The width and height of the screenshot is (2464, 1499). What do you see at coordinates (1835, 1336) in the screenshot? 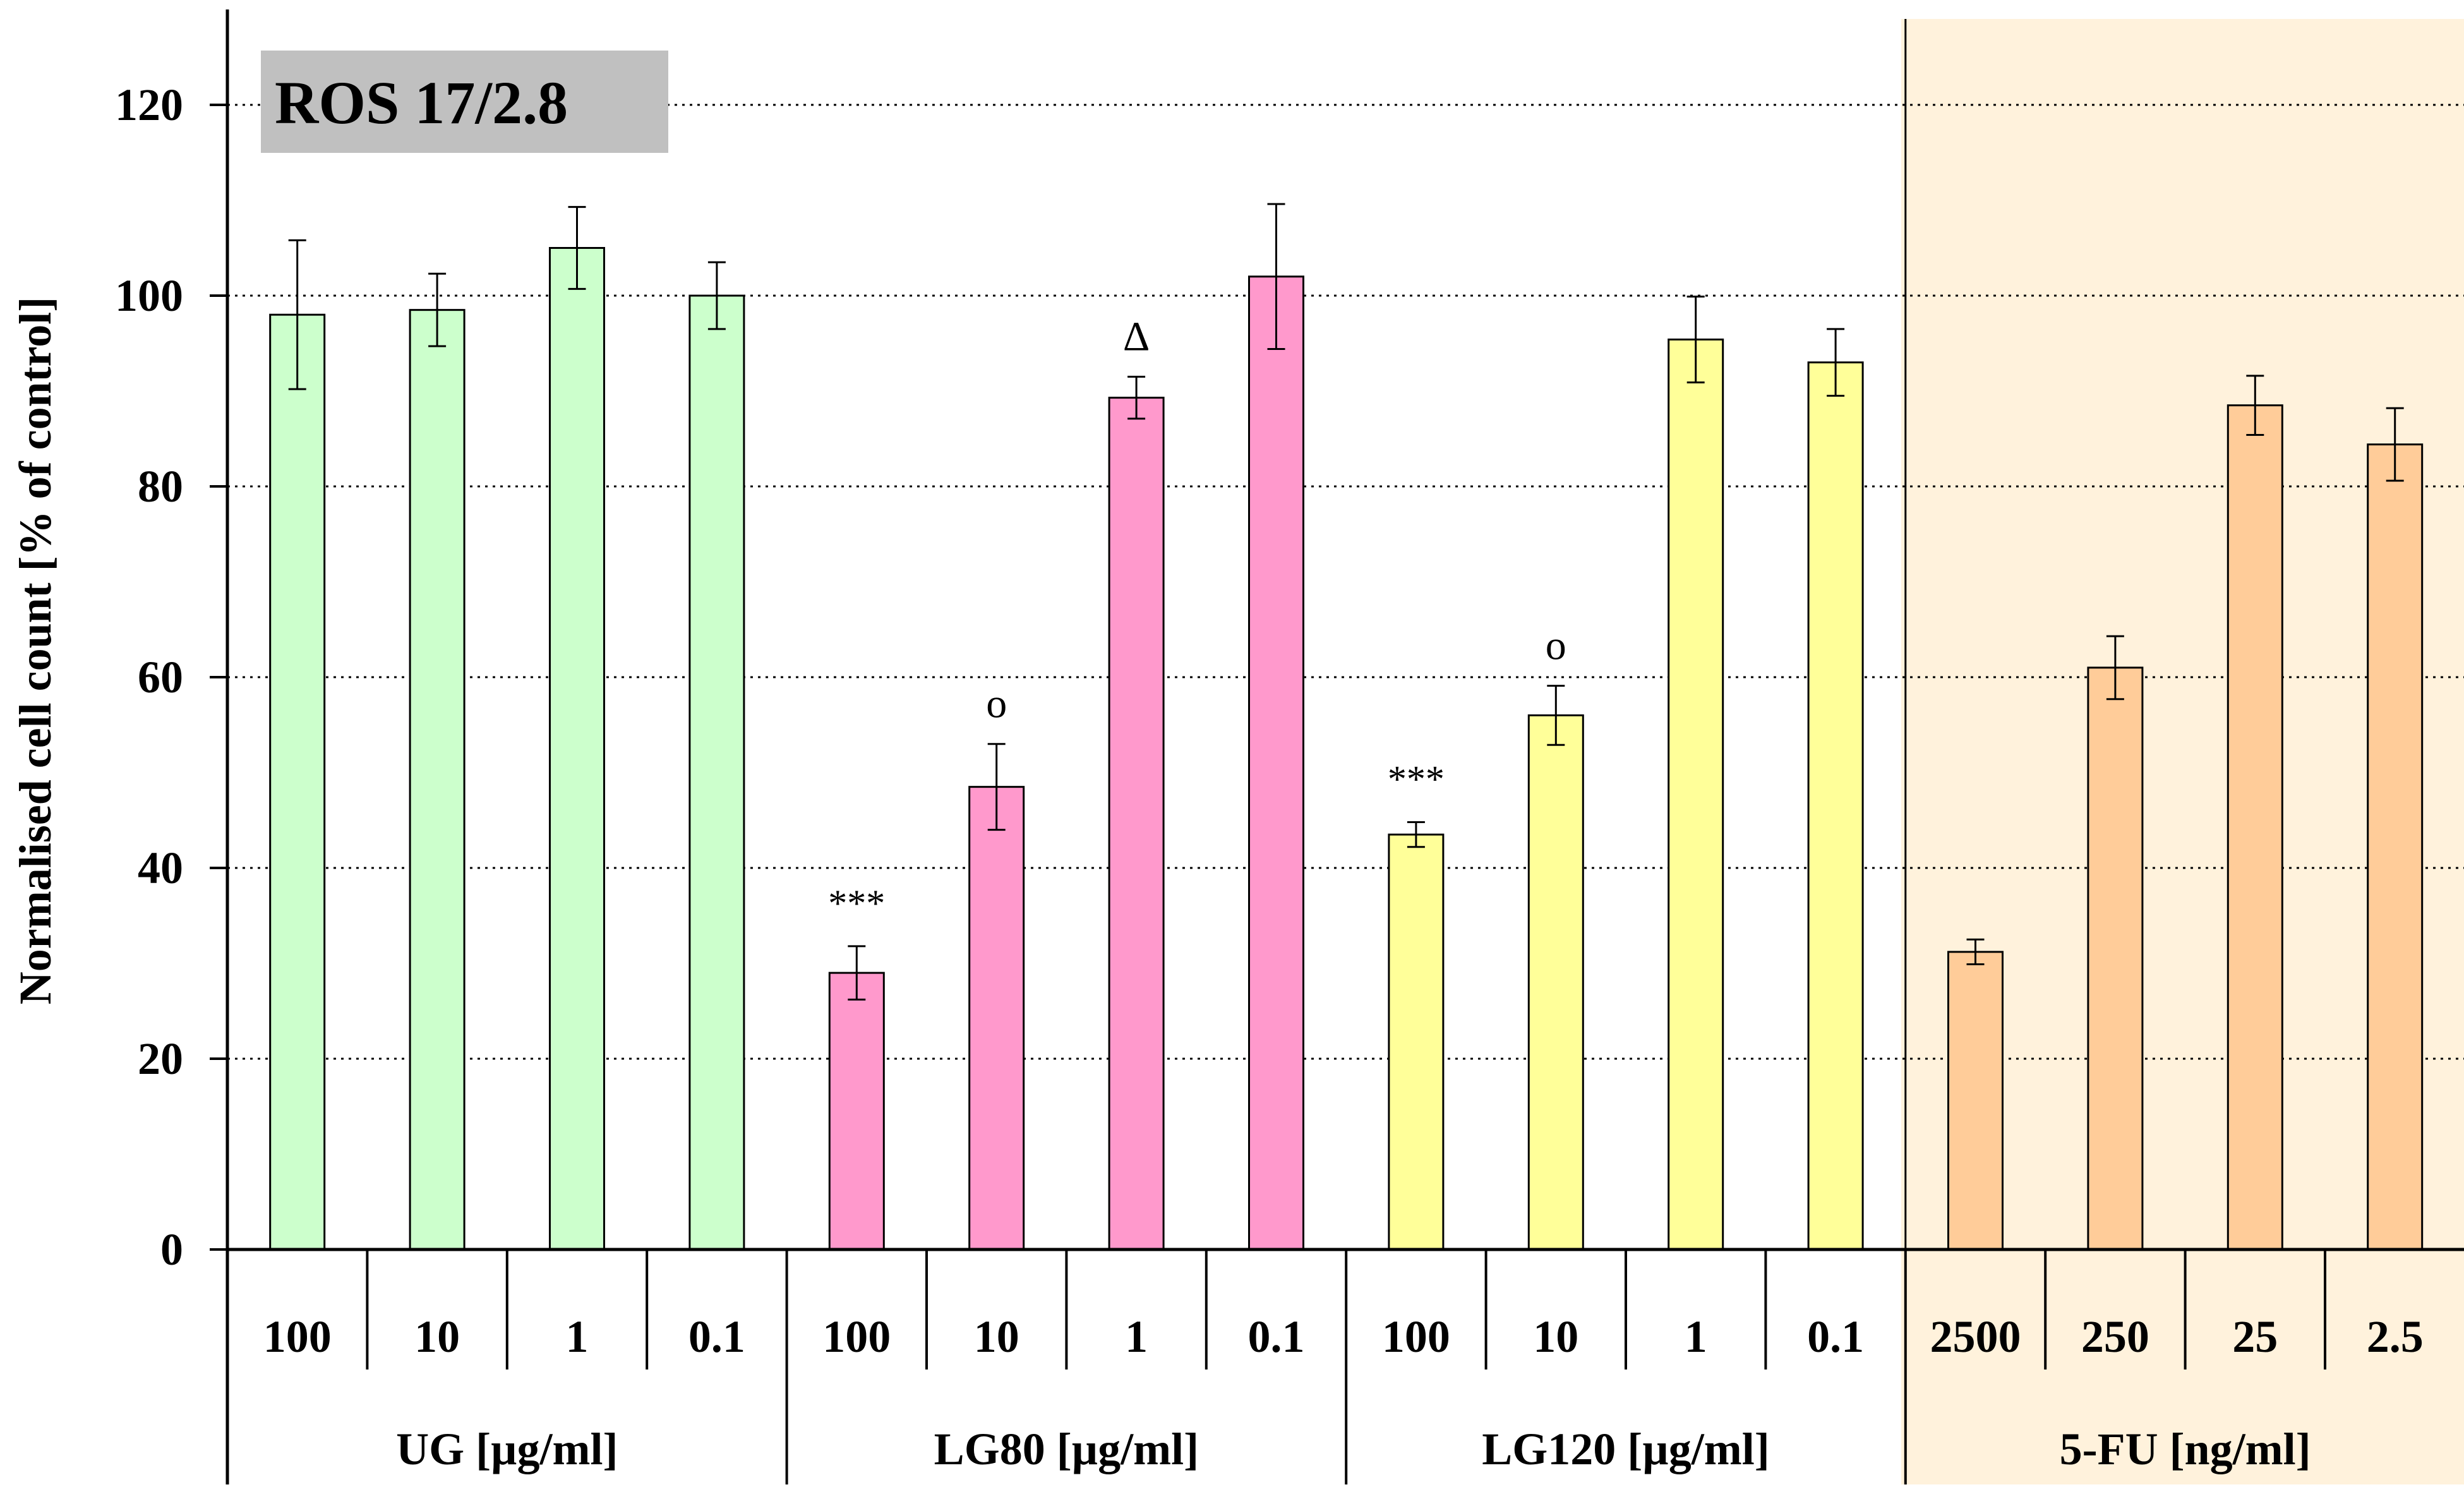
I see `category-label-2-3: 0.1` at bounding box center [1835, 1336].